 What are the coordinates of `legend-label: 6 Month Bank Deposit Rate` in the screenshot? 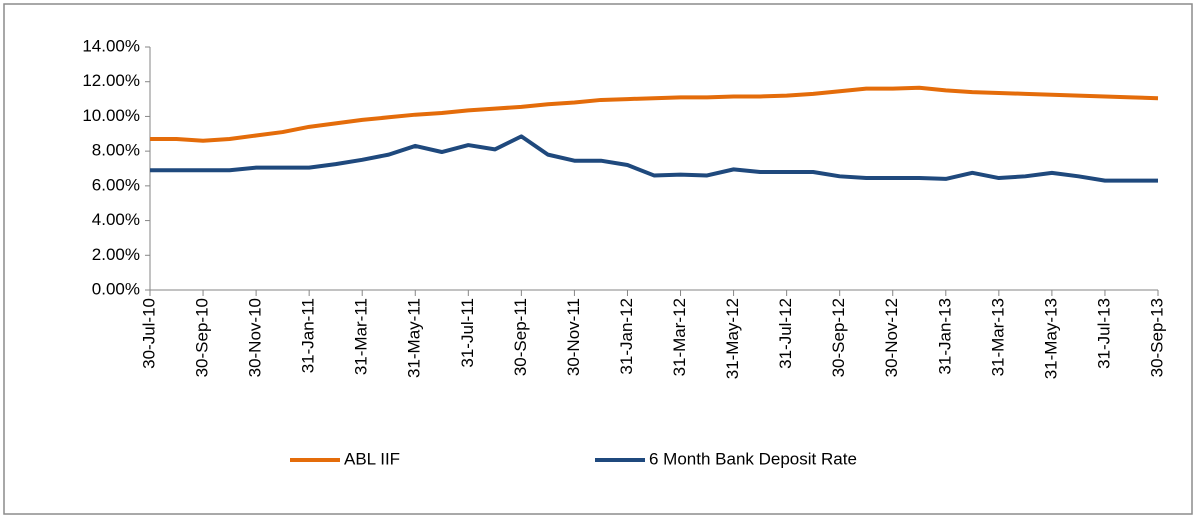 It's located at (753, 458).